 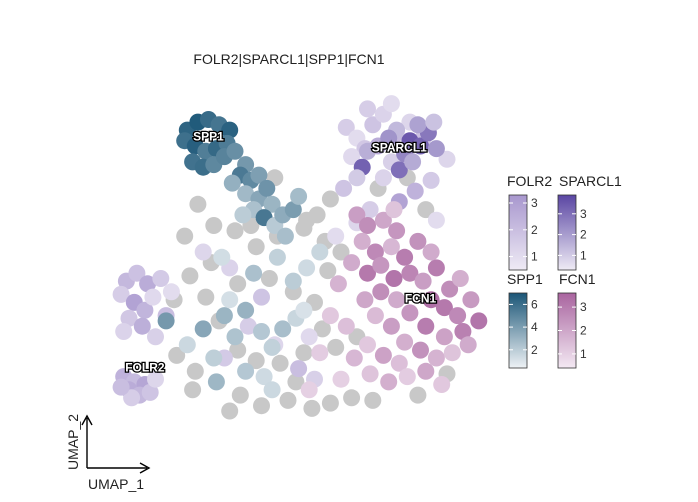 What do you see at coordinates (518, 232) in the screenshot?
I see `colorbar-folr2` at bounding box center [518, 232].